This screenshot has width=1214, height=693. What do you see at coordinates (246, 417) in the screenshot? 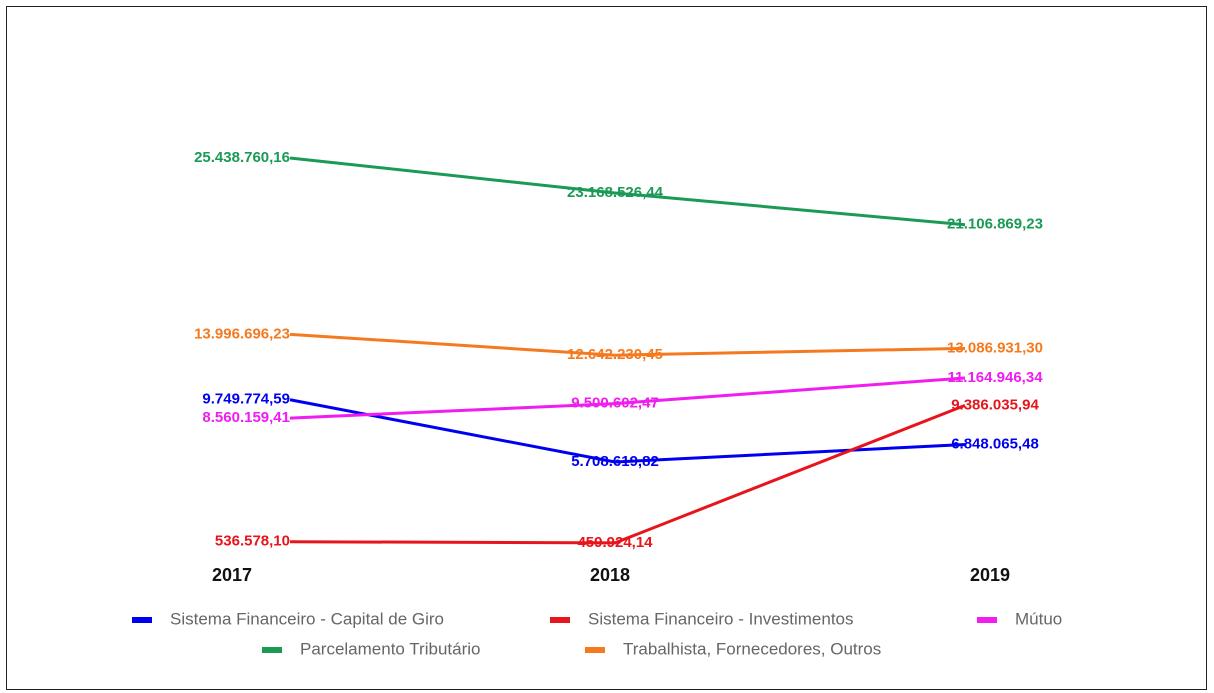
I see `data-label: 8.560.159,41` at bounding box center [246, 417].